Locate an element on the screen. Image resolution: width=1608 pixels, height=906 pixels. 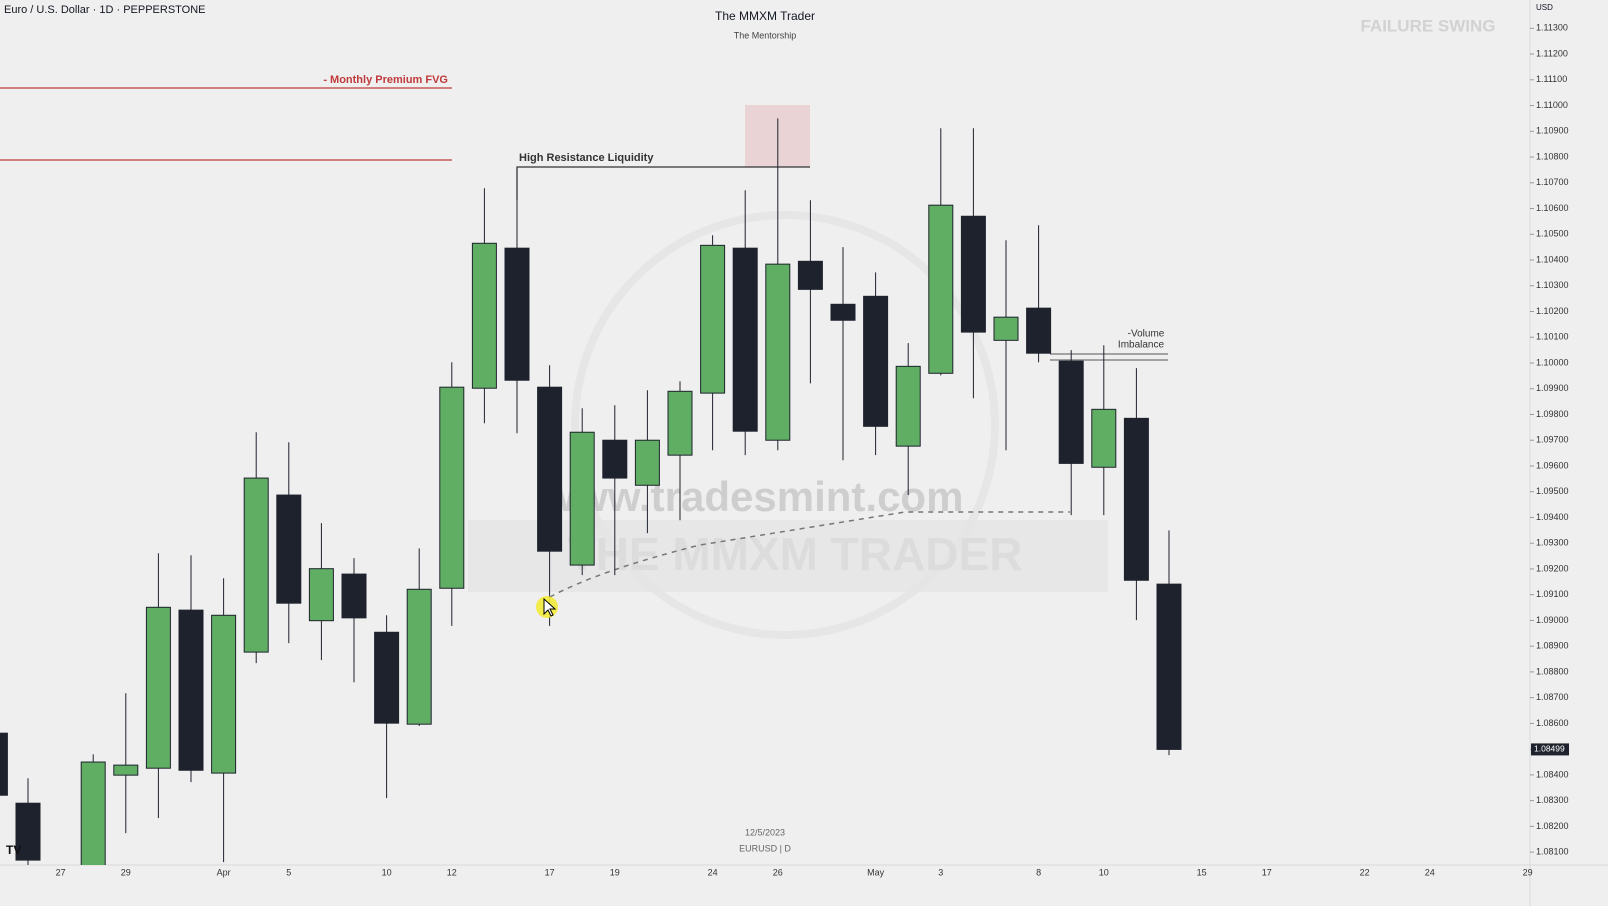
x-tick-label: May is located at coordinates (876, 872).